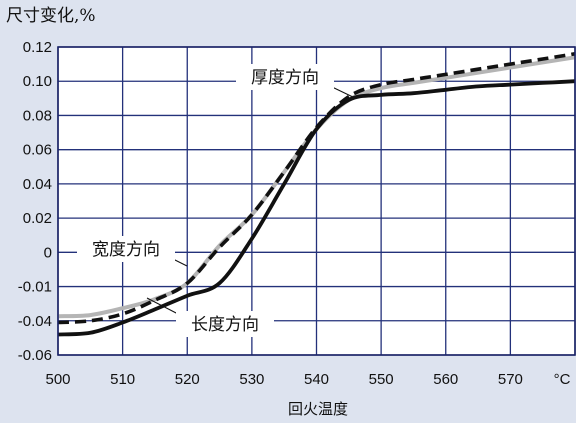 The height and width of the screenshot is (423, 576). I want to click on annotation-label: 长度方向, so click(225, 325).